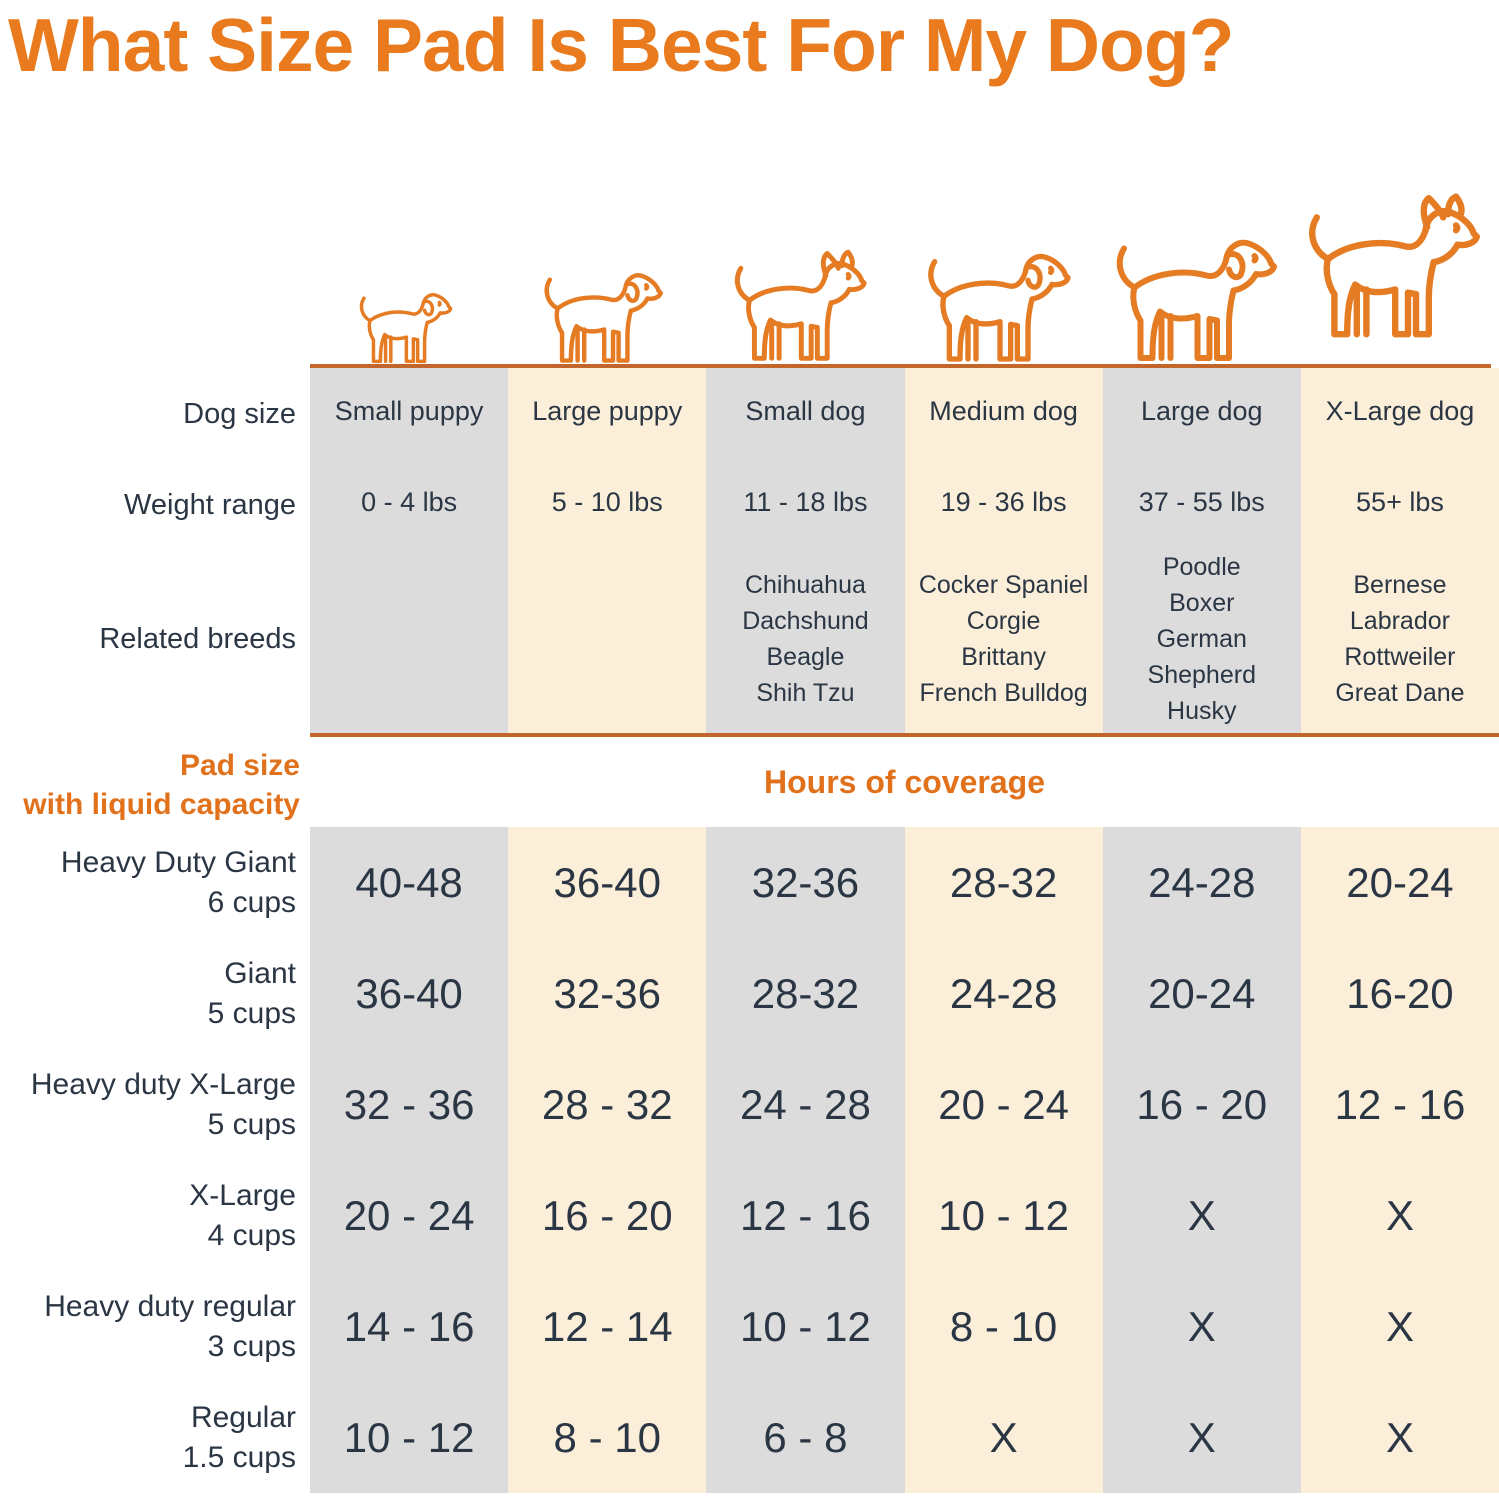  What do you see at coordinates (148, 993) in the screenshot?
I see `pad-row-label: Giant 5 cups` at bounding box center [148, 993].